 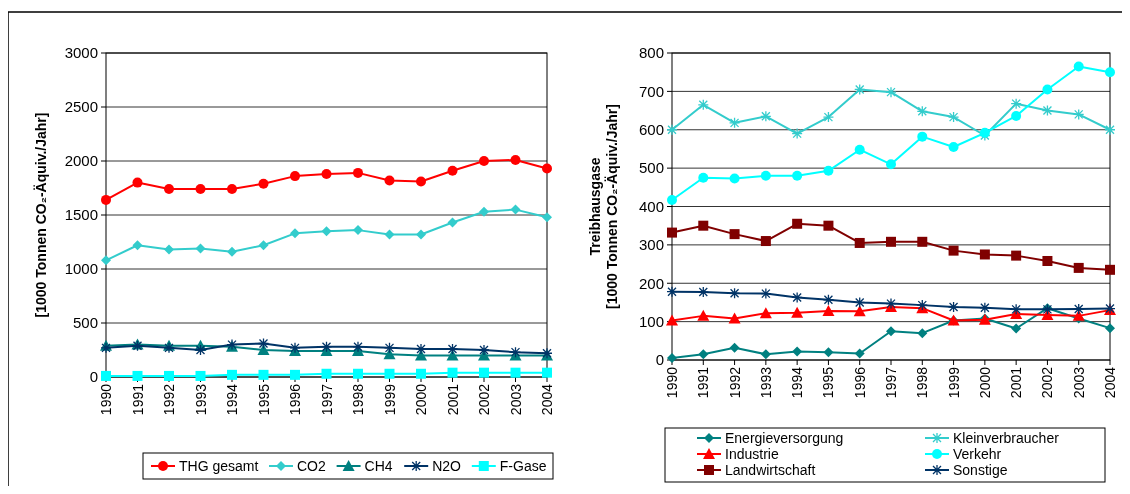 What do you see at coordinates (784, 437) in the screenshot?
I see `legend-label: Energieversorgung` at bounding box center [784, 437].